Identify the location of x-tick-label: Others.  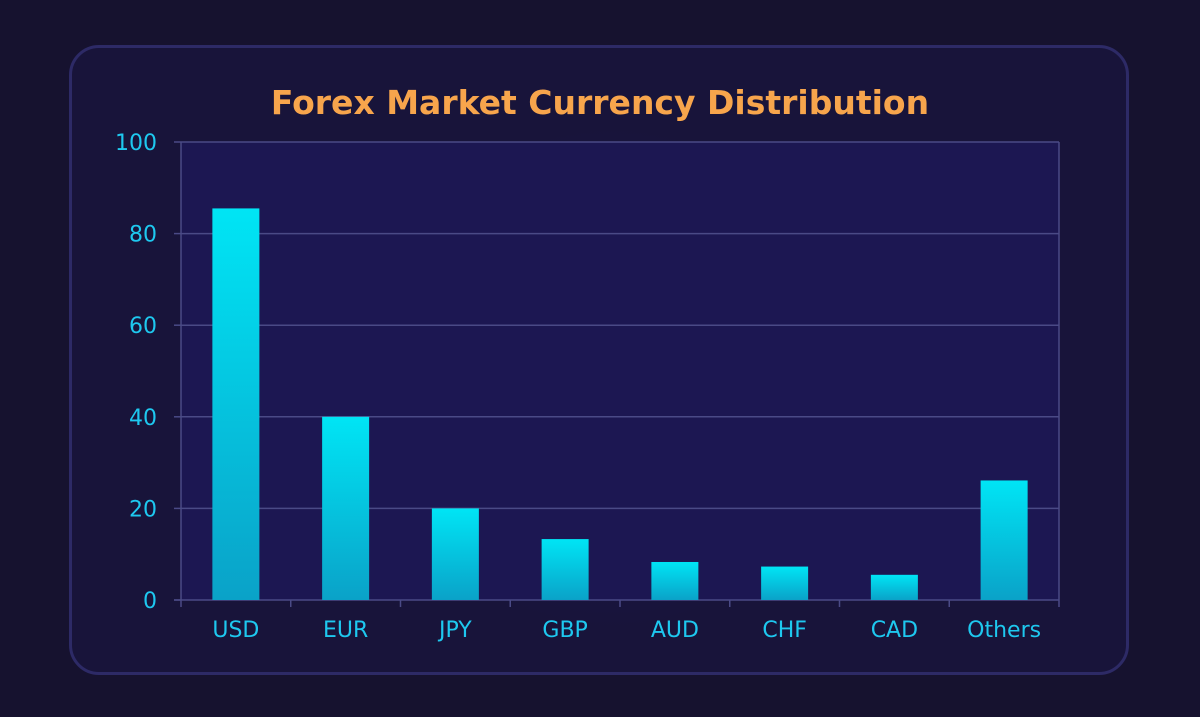
(1004, 630).